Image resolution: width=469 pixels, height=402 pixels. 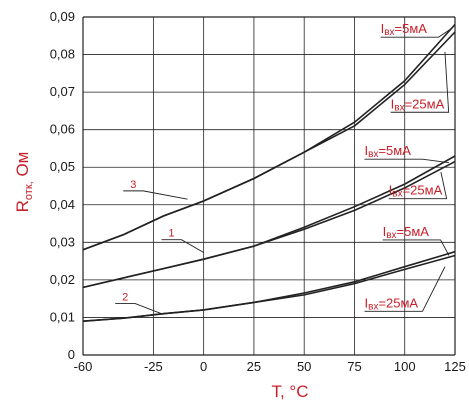 I want to click on y-axis-title-main: R, so click(x=22, y=206).